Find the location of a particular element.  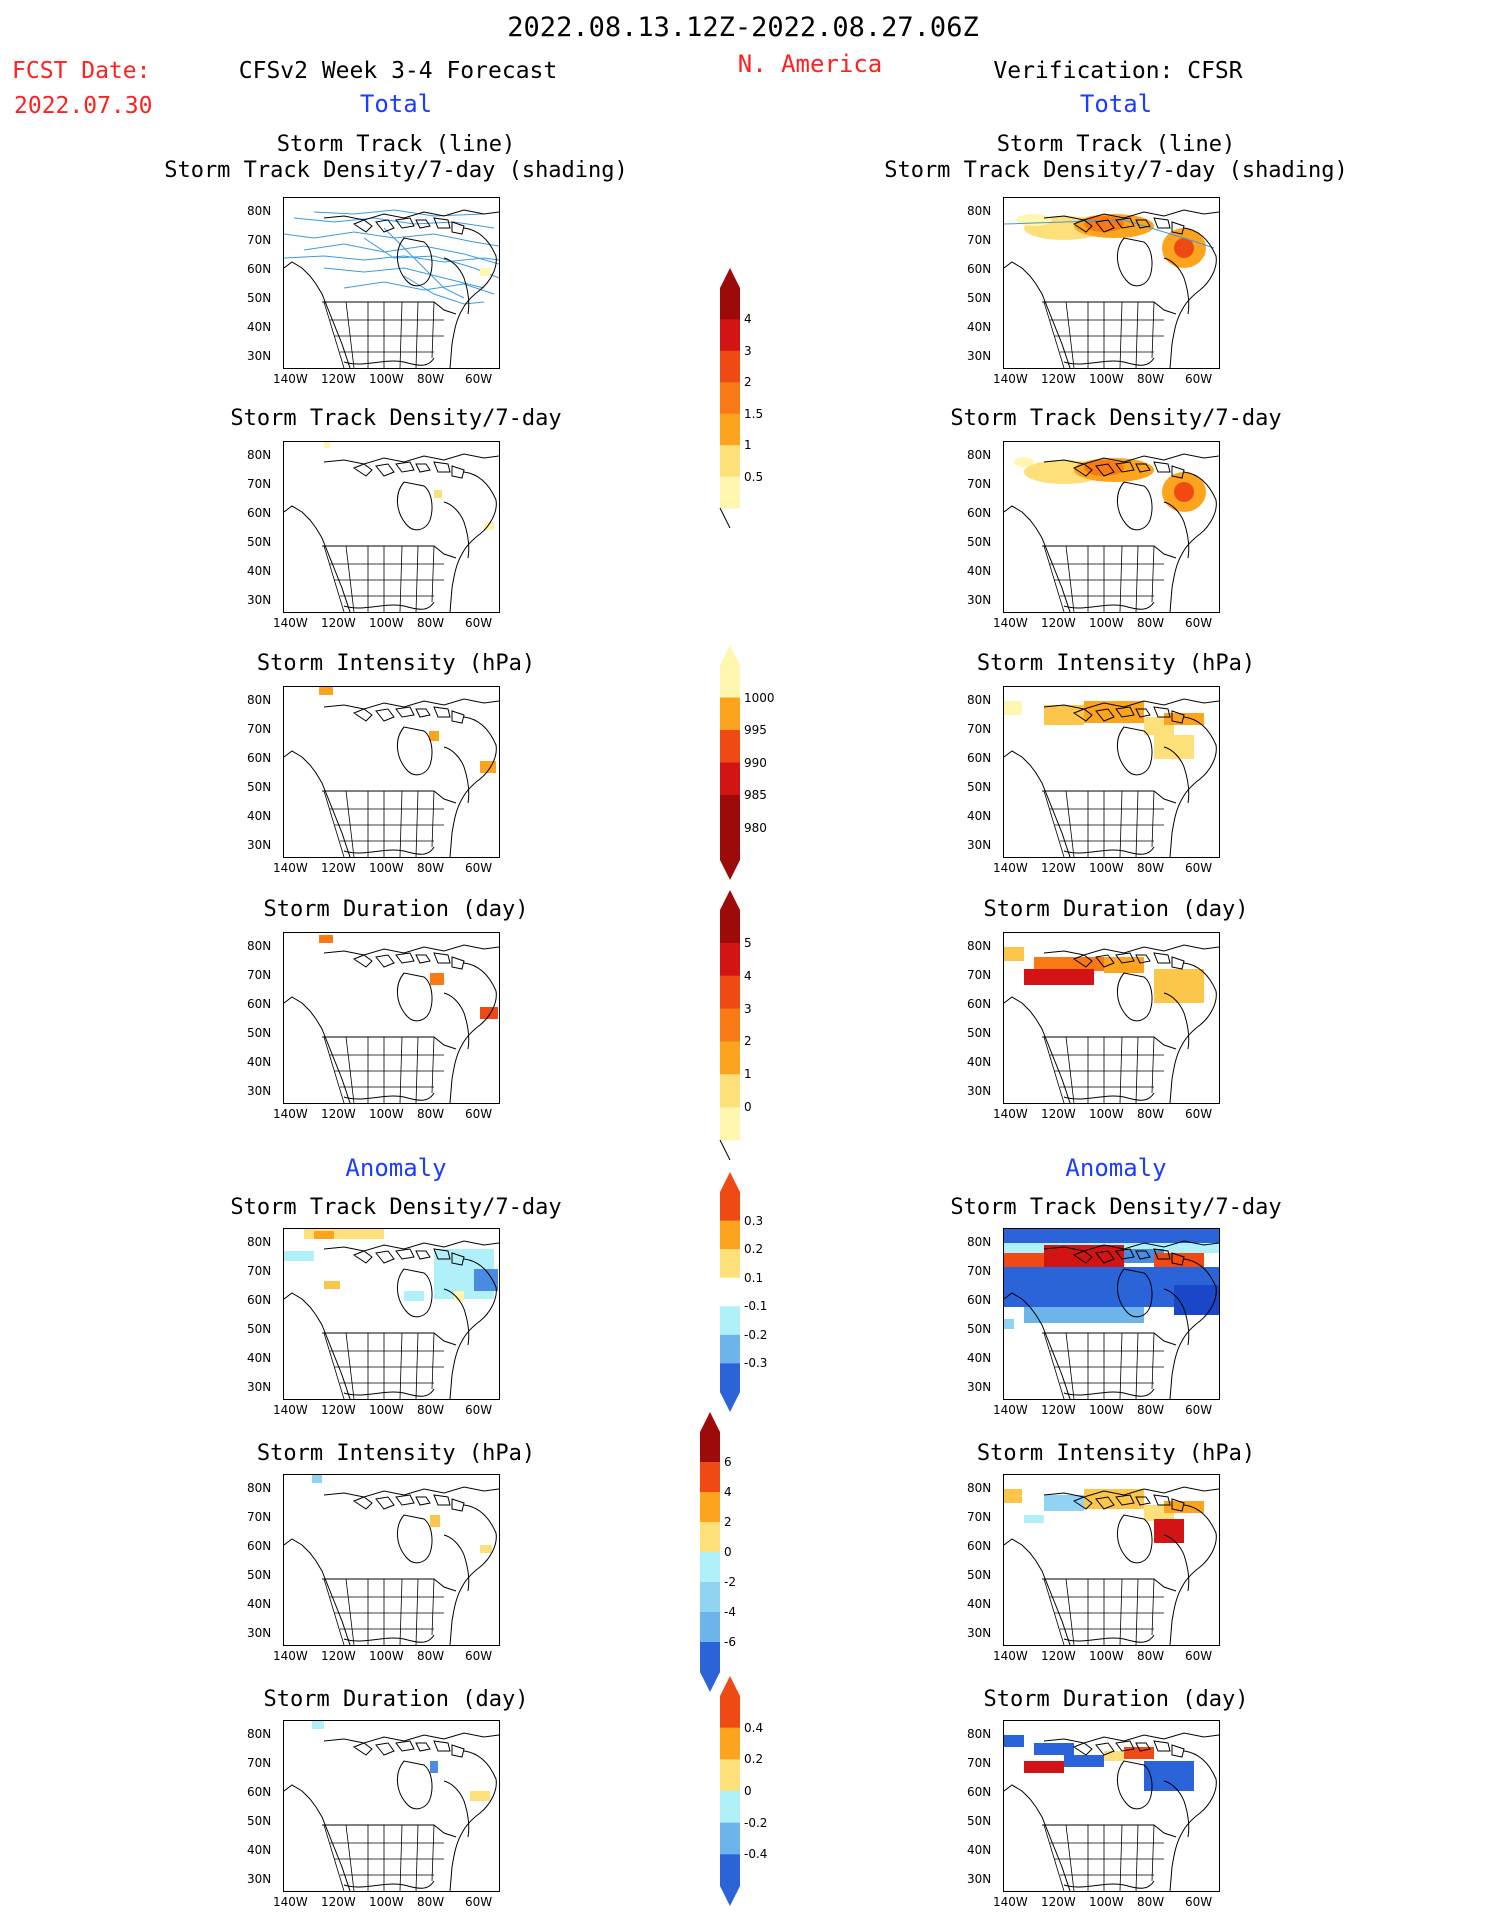

panel-title-track-shading-right: Storm Track Density/7-day (shading) is located at coordinates (1116, 170).